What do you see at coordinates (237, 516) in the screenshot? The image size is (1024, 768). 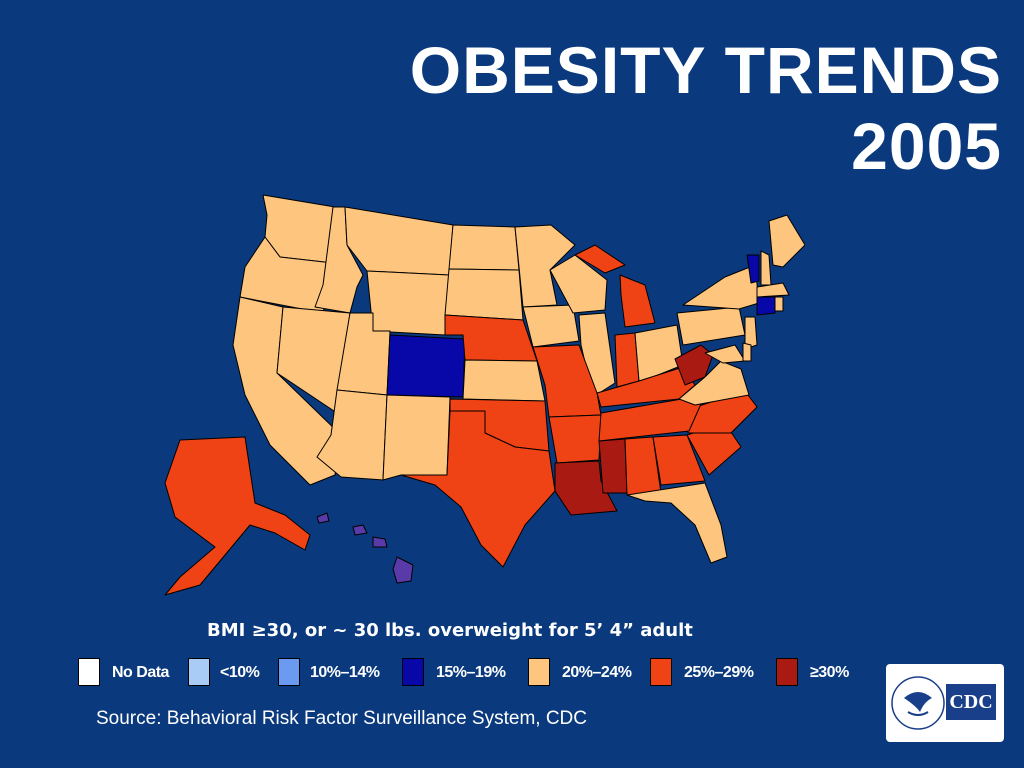 I see `state-ak` at bounding box center [237, 516].